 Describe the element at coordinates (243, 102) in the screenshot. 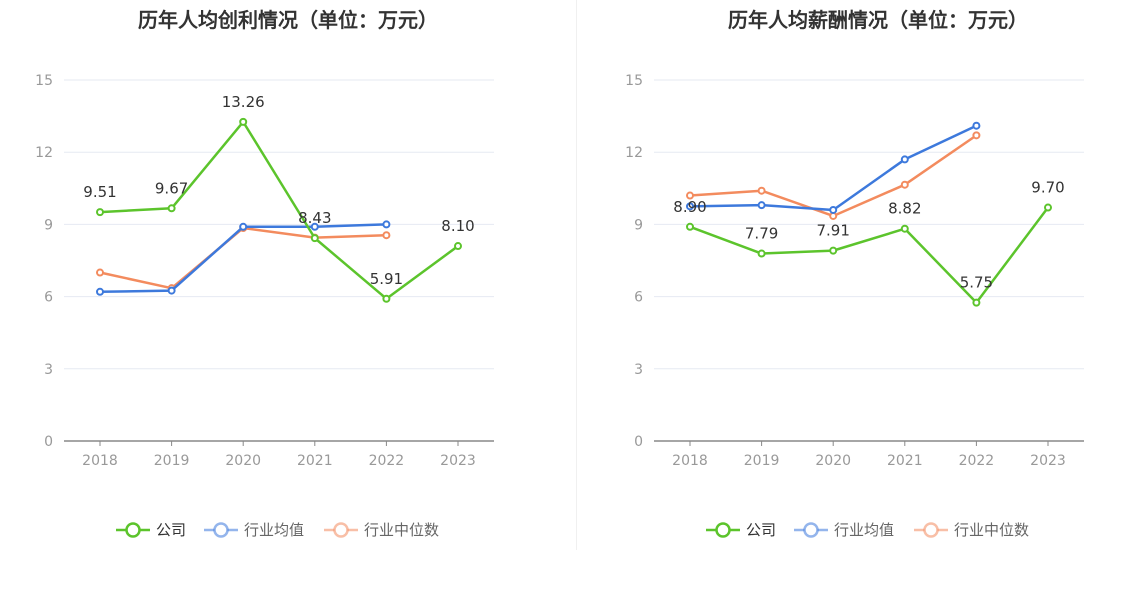

I see `data-label: 13.26` at that location.